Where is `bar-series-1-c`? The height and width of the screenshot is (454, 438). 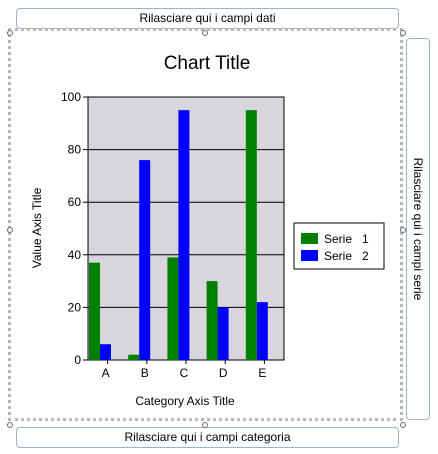
bar-series-1-c is located at coordinates (173, 308).